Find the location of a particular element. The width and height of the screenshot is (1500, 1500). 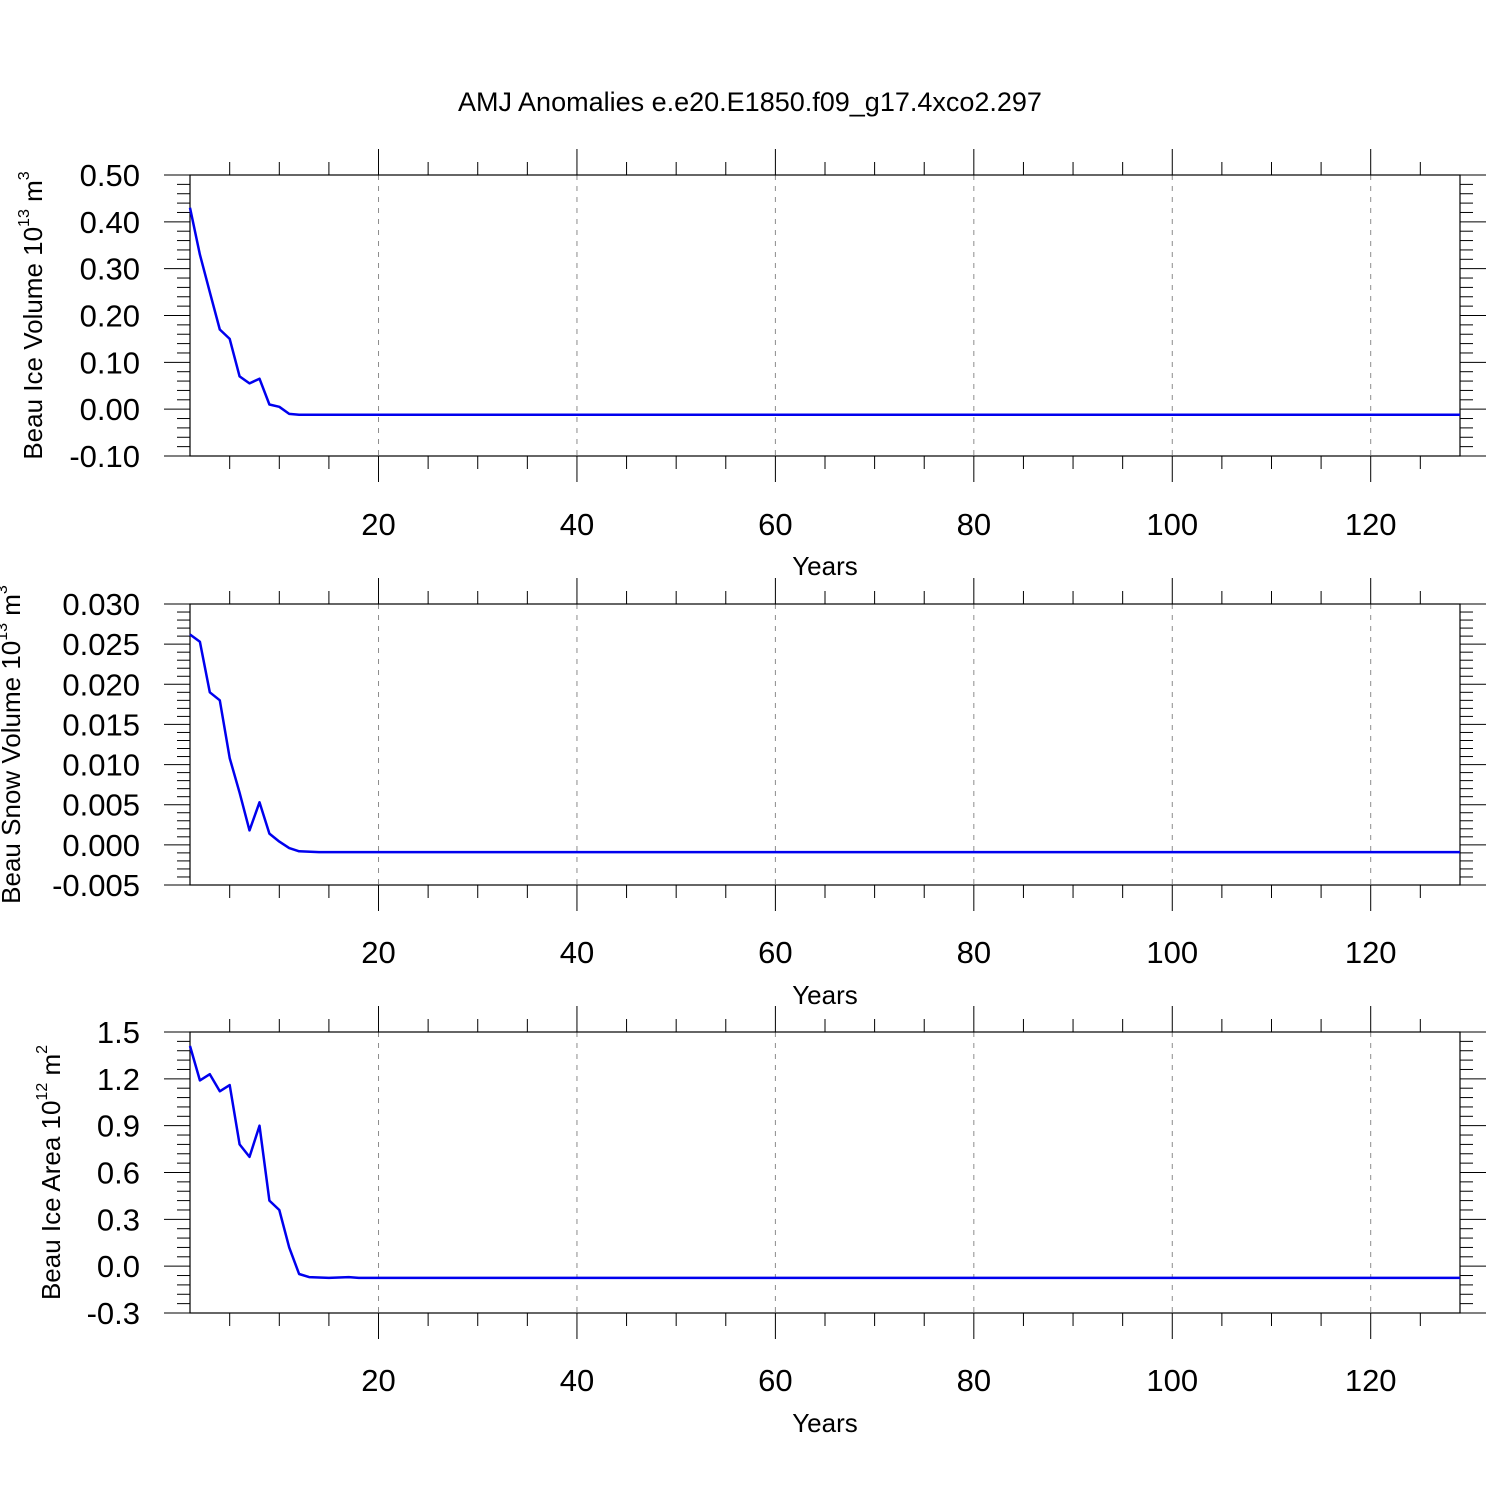

y-tick-label: -0.005 is located at coordinates (96, 885).